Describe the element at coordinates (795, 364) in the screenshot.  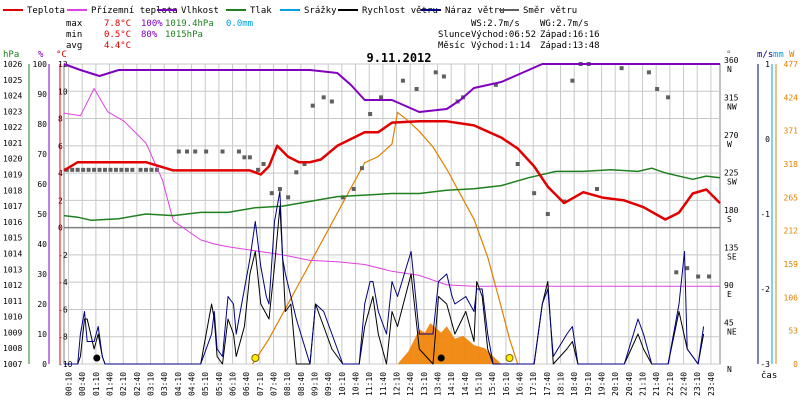
I see `solar-tick-label: 0` at that location.